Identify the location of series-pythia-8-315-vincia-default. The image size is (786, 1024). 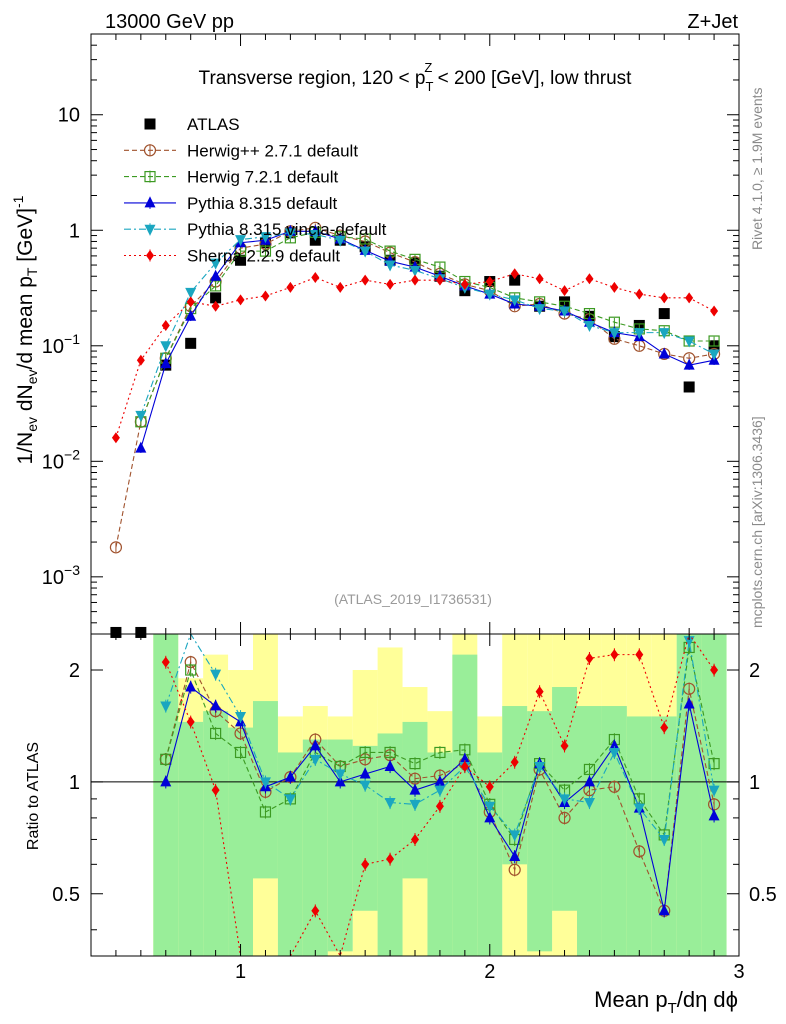
(440, 739).